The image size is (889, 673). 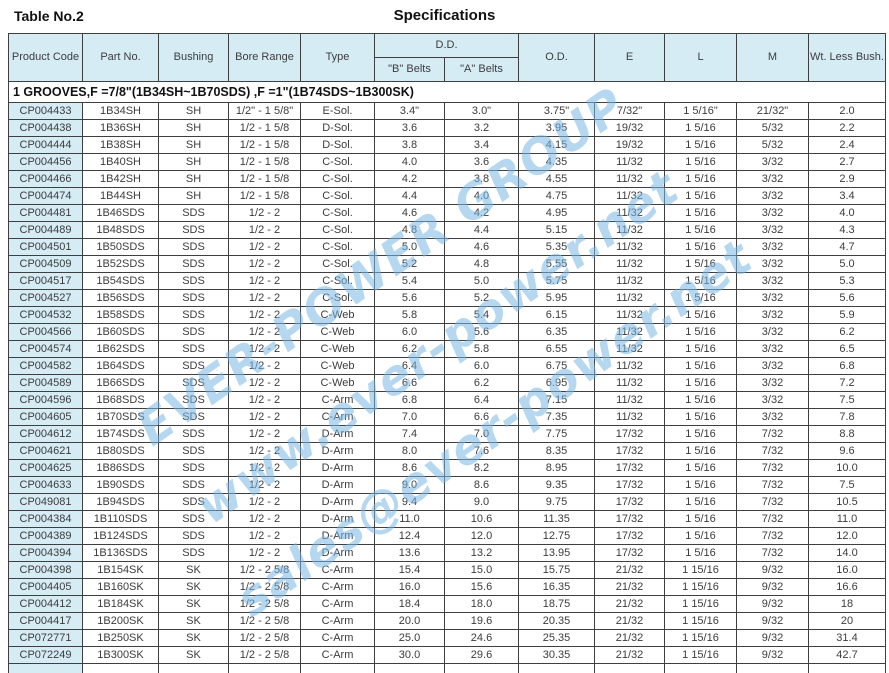 What do you see at coordinates (556, 383) in the screenshot?
I see `data-cell: 6.95` at bounding box center [556, 383].